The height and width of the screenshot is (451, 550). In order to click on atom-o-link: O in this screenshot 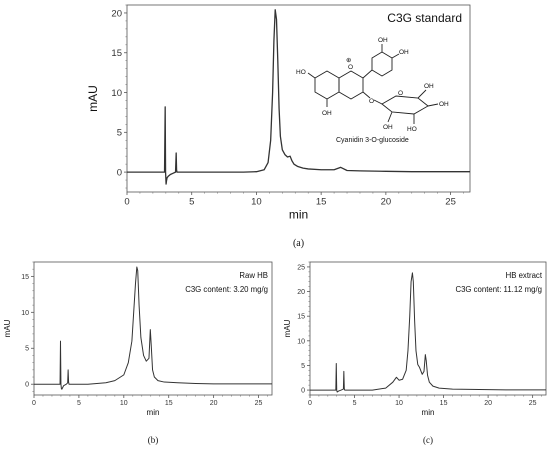, I will do `click(371, 101)`.